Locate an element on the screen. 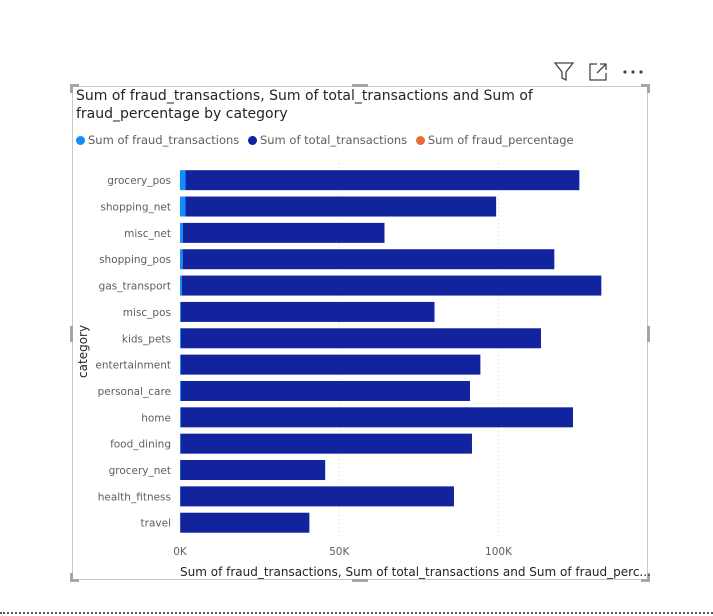  focus-mode-icon is located at coordinates (598, 72).